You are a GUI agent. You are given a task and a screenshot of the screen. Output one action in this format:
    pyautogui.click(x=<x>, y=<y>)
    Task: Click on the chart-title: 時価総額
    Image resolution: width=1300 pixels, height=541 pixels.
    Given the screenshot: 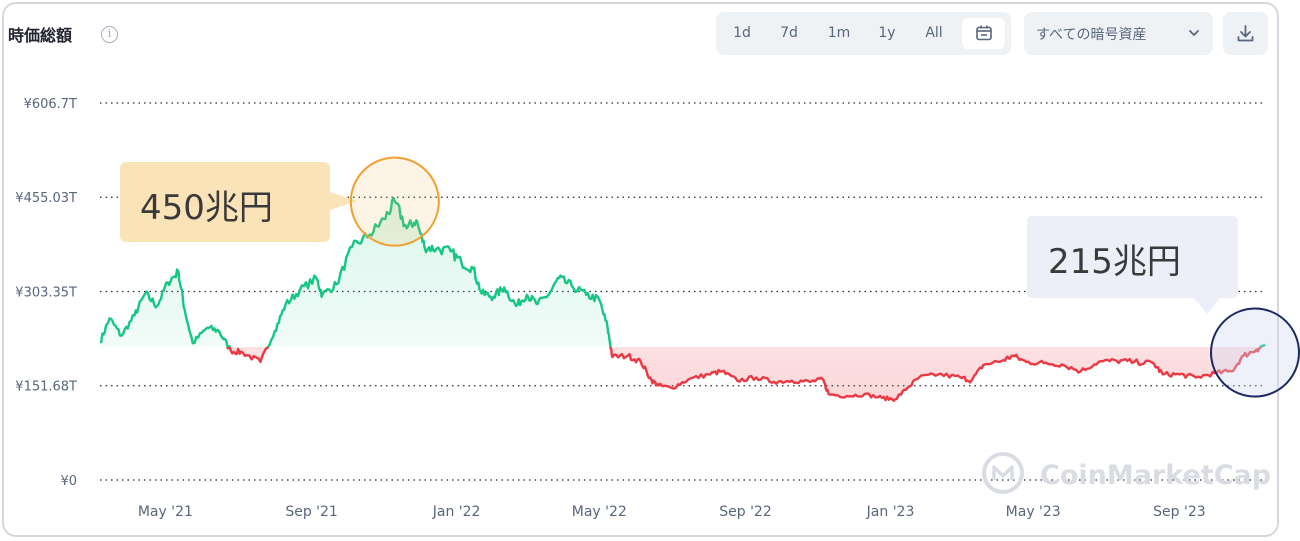 What is the action you would take?
    pyautogui.click(x=40, y=35)
    